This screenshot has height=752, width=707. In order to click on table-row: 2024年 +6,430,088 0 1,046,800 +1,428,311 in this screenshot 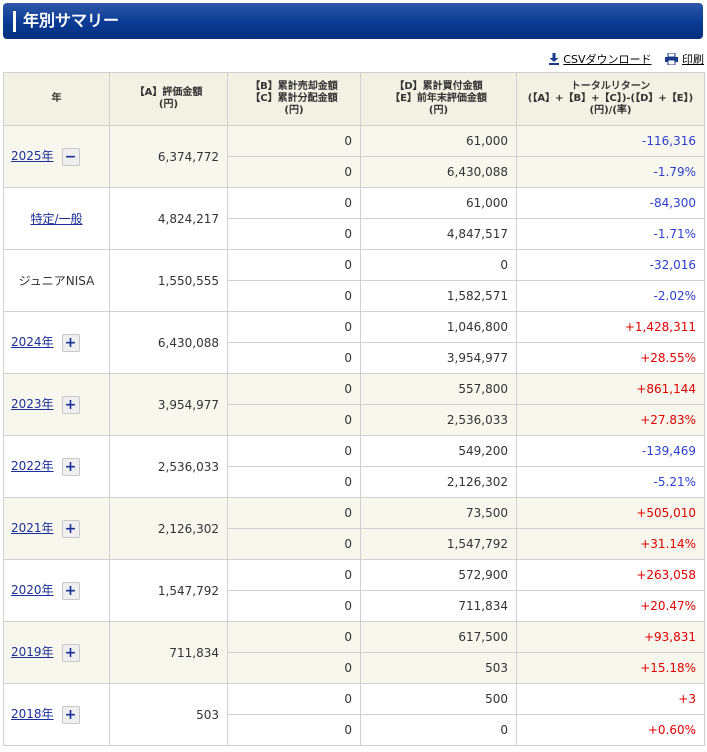, I will do `click(354, 342)`.